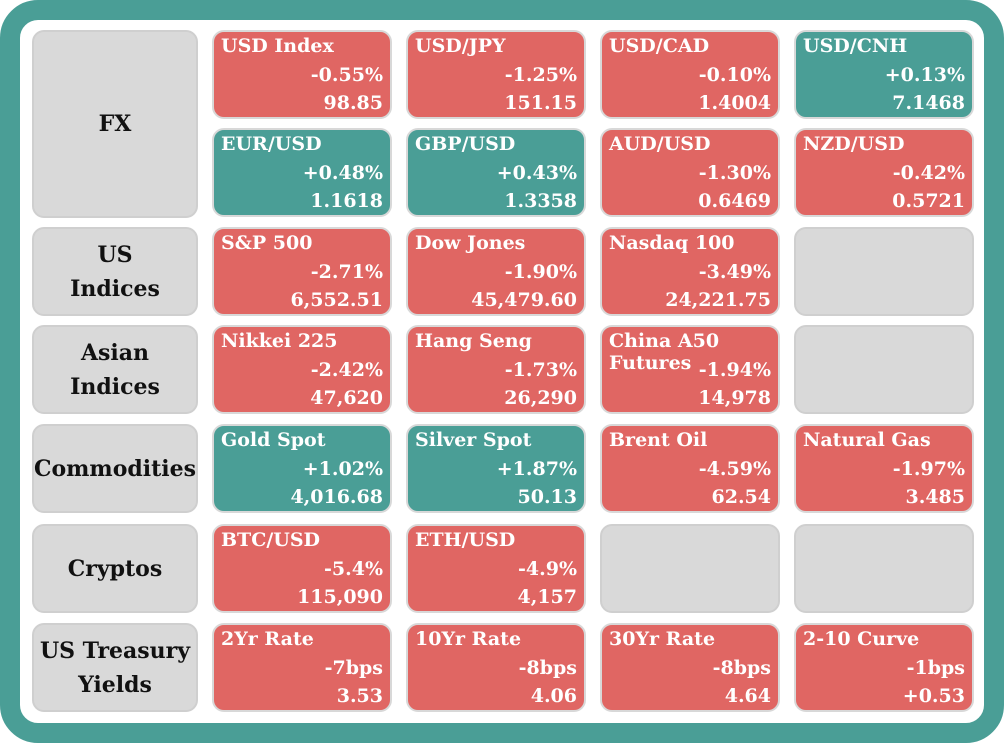 The height and width of the screenshot is (743, 1004). Describe the element at coordinates (470, 243) in the screenshot. I see `quote-name: Dow Jones` at that location.